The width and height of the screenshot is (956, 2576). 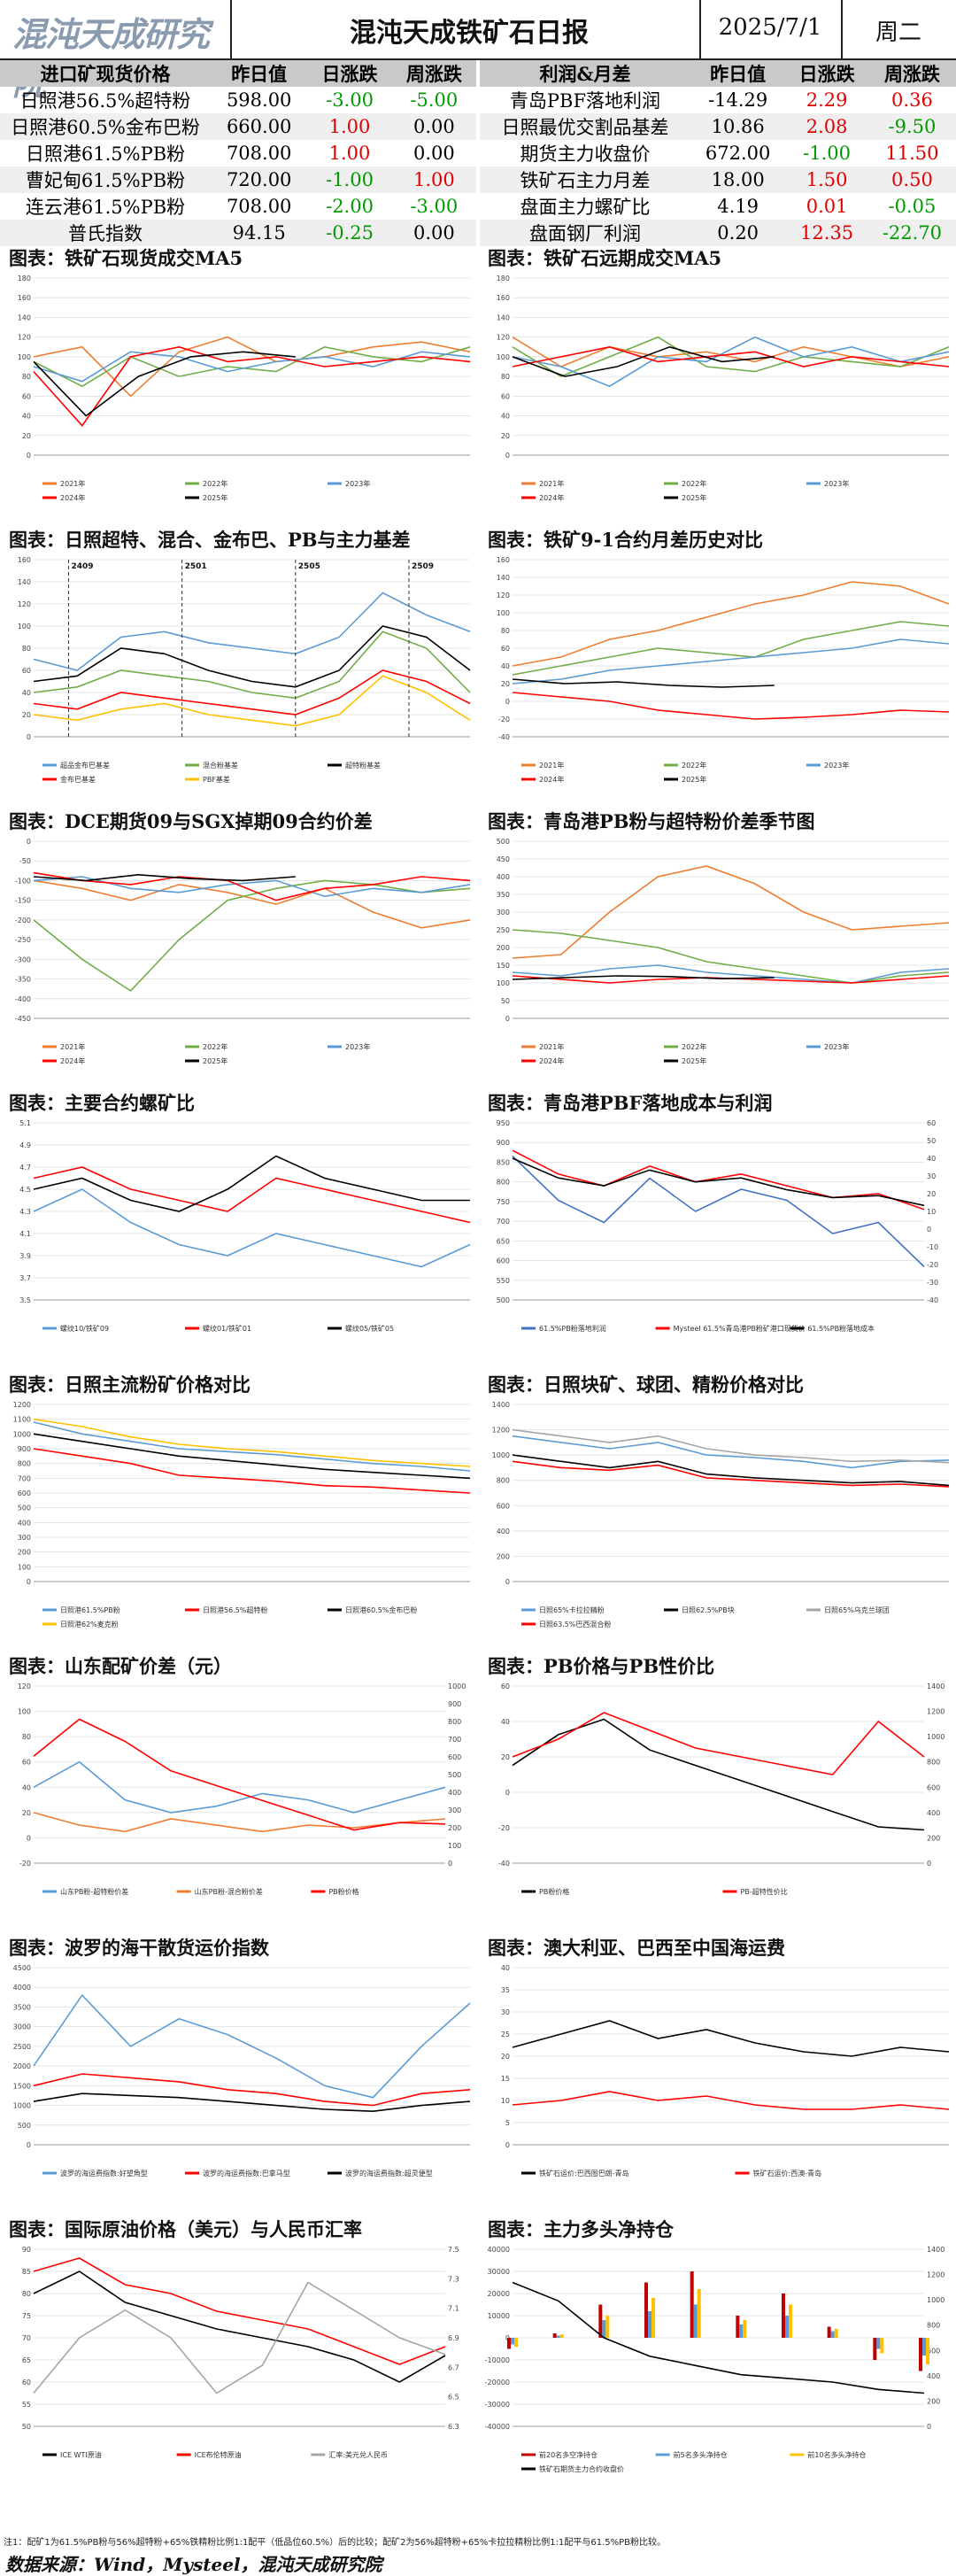 I want to click on cell-name: 普氏指数, so click(x=105, y=233).